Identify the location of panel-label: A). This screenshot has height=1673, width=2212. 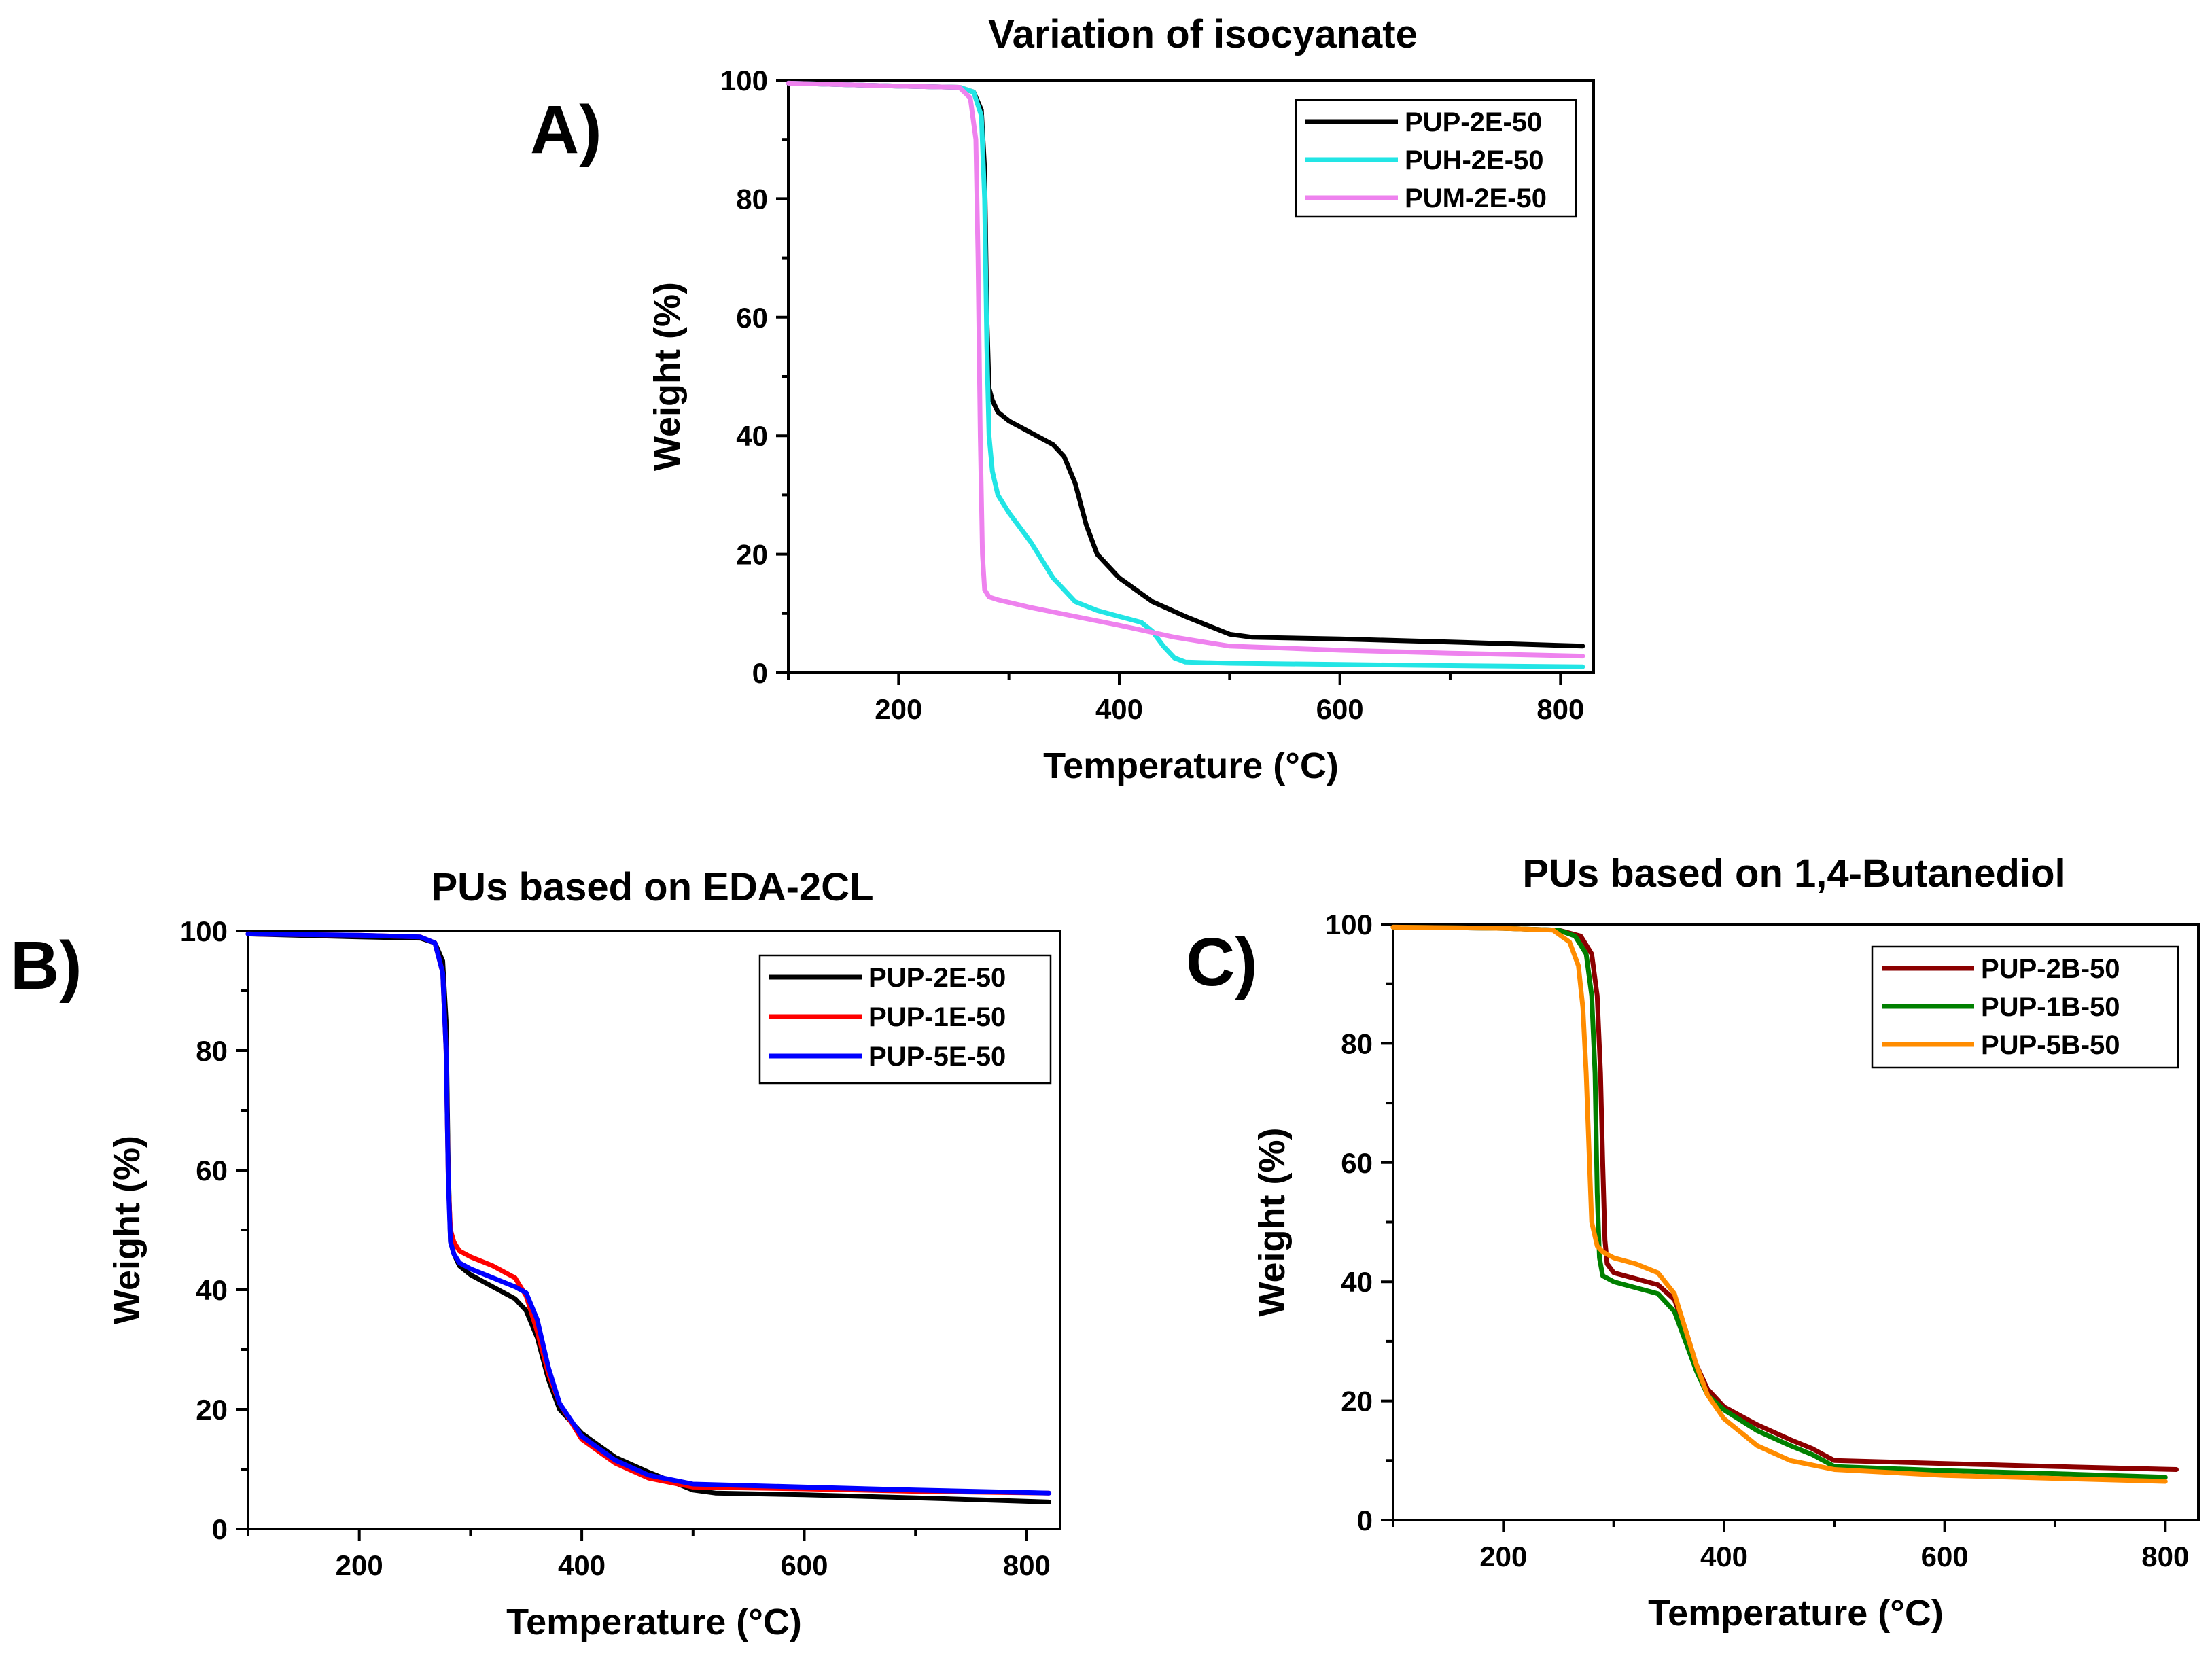
(566, 130).